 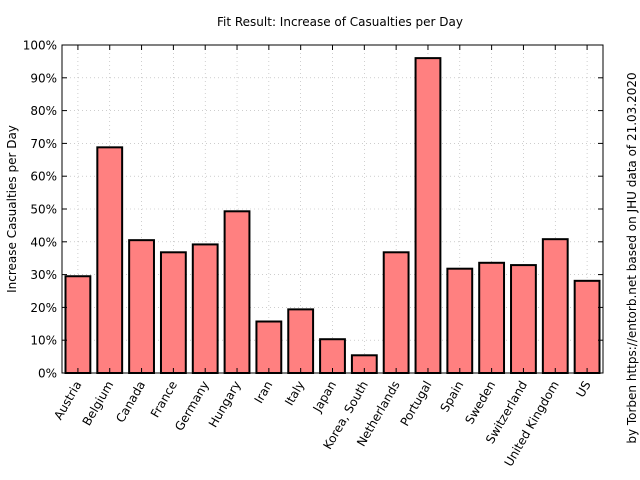 What do you see at coordinates (110, 260) in the screenshot?
I see `bar-belgium` at bounding box center [110, 260].